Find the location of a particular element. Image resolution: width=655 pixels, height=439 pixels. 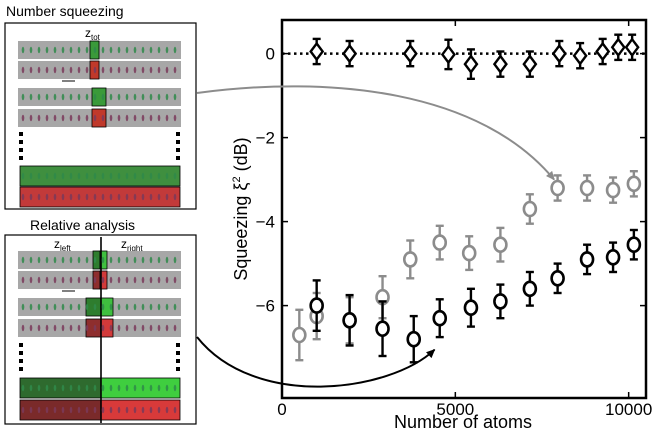

panel-title-number-squeezing: Number squeezing is located at coordinates (65, 11).